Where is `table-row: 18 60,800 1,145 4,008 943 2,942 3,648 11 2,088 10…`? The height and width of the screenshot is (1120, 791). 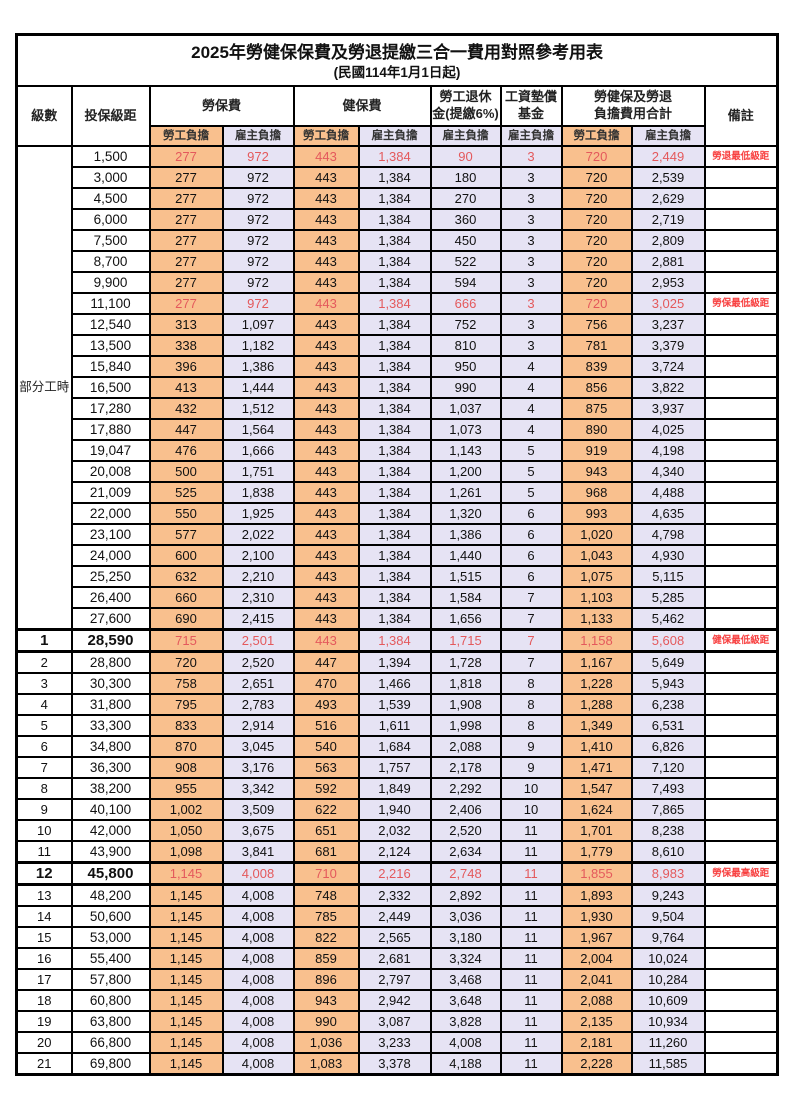
table-row: 18 60,800 1,145 4,008 943 2,942 3,648 11 2,088 10… is located at coordinates (397, 1000).